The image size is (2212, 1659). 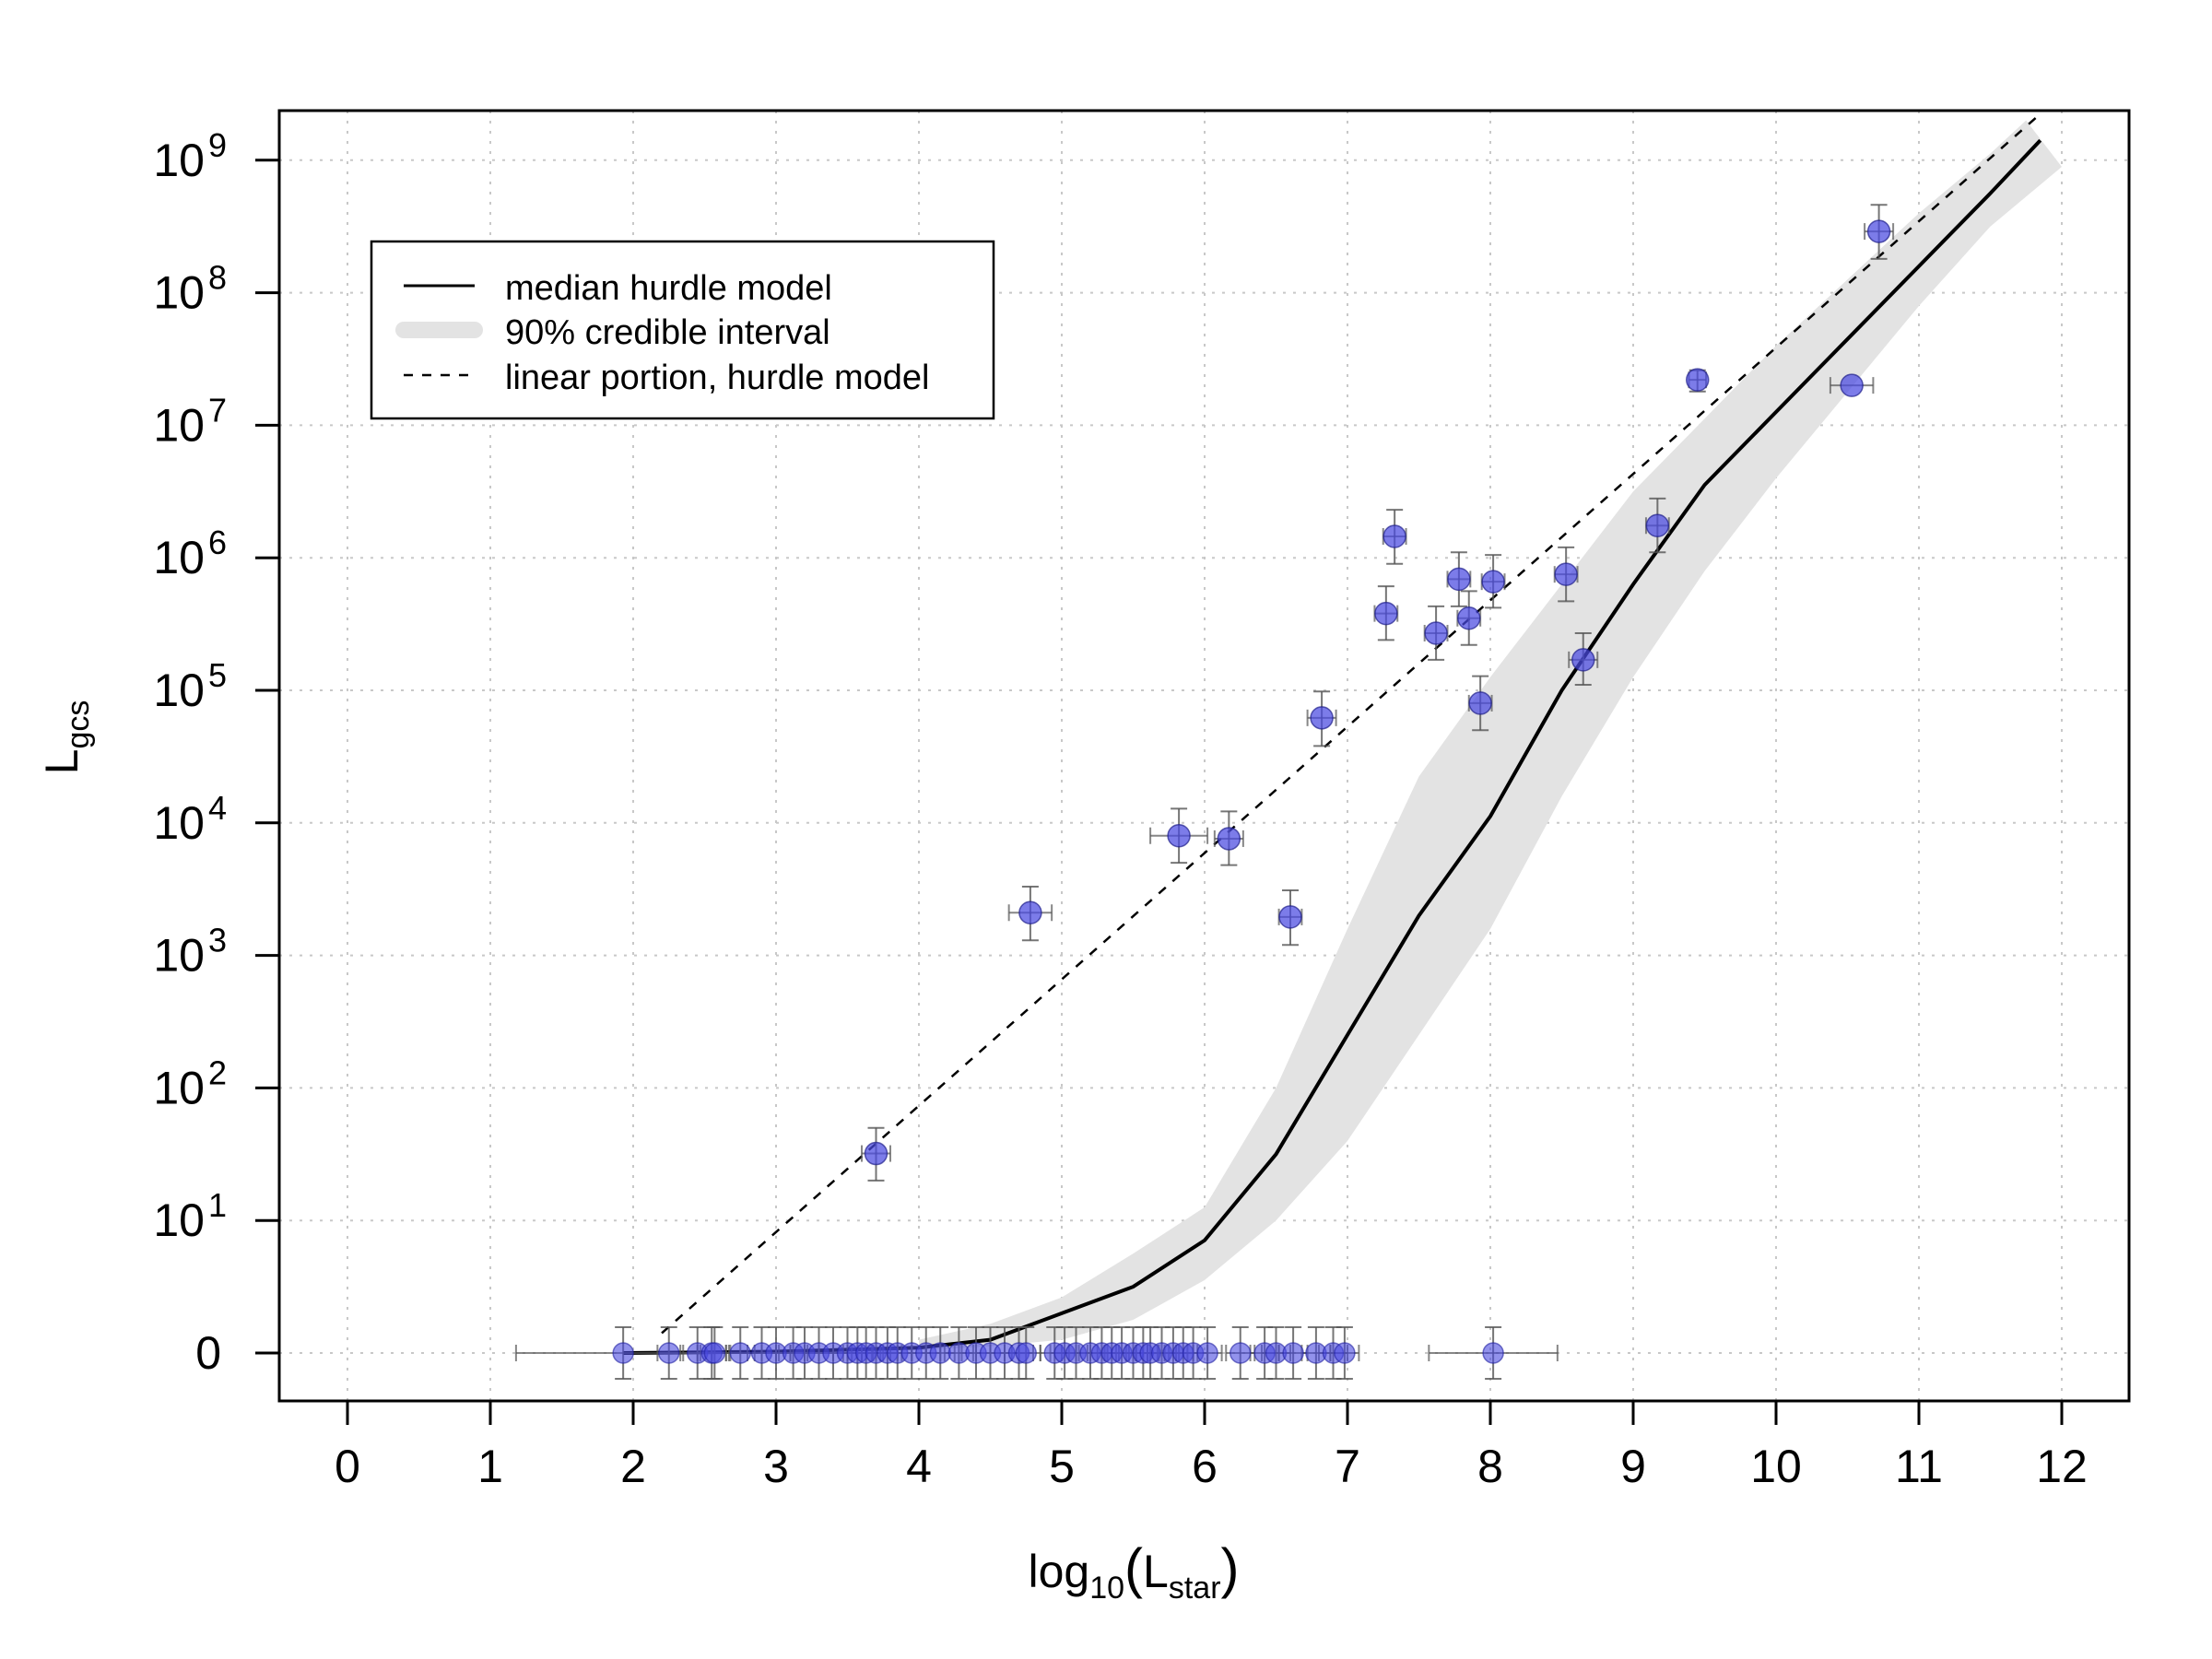 I want to click on x-tick-label: 10, so click(x=1776, y=1466).